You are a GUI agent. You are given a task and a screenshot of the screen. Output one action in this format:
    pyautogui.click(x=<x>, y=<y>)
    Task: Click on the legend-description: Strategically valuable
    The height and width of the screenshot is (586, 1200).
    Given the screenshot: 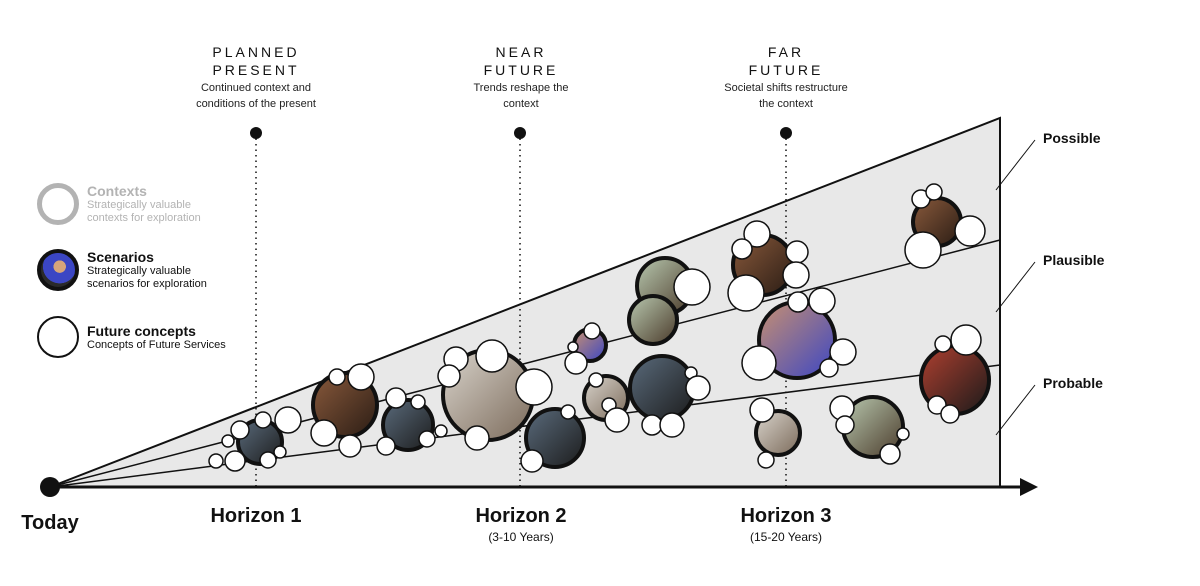 What is the action you would take?
    pyautogui.click(x=139, y=271)
    